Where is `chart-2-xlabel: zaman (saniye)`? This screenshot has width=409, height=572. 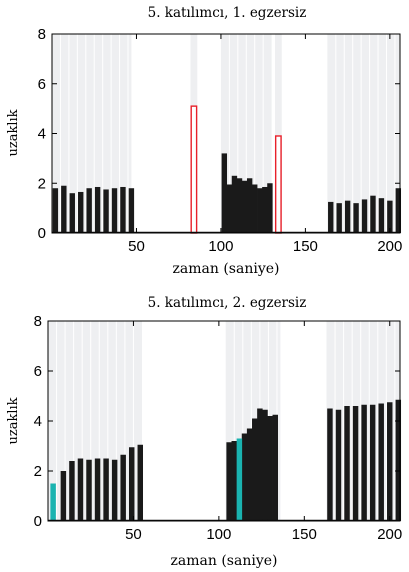 chart-2-xlabel: zaman (saniye) is located at coordinates (224, 561).